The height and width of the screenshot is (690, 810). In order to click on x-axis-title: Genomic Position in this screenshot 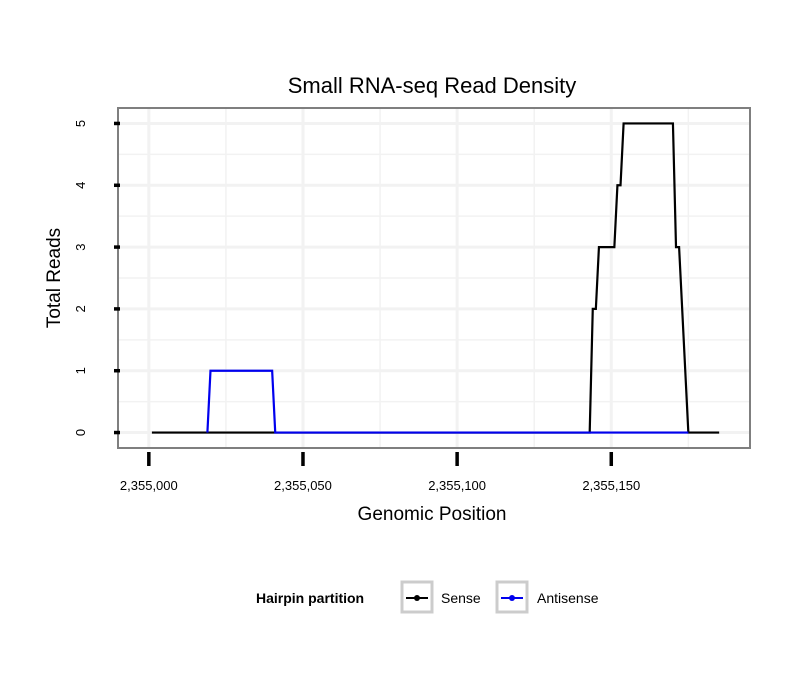, I will do `click(432, 514)`.